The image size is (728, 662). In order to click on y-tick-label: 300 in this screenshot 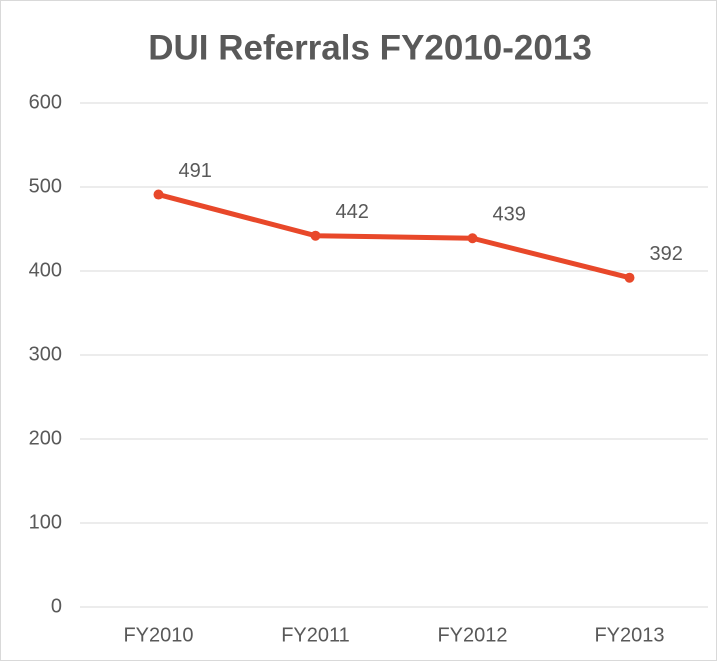, I will do `click(45, 354)`.